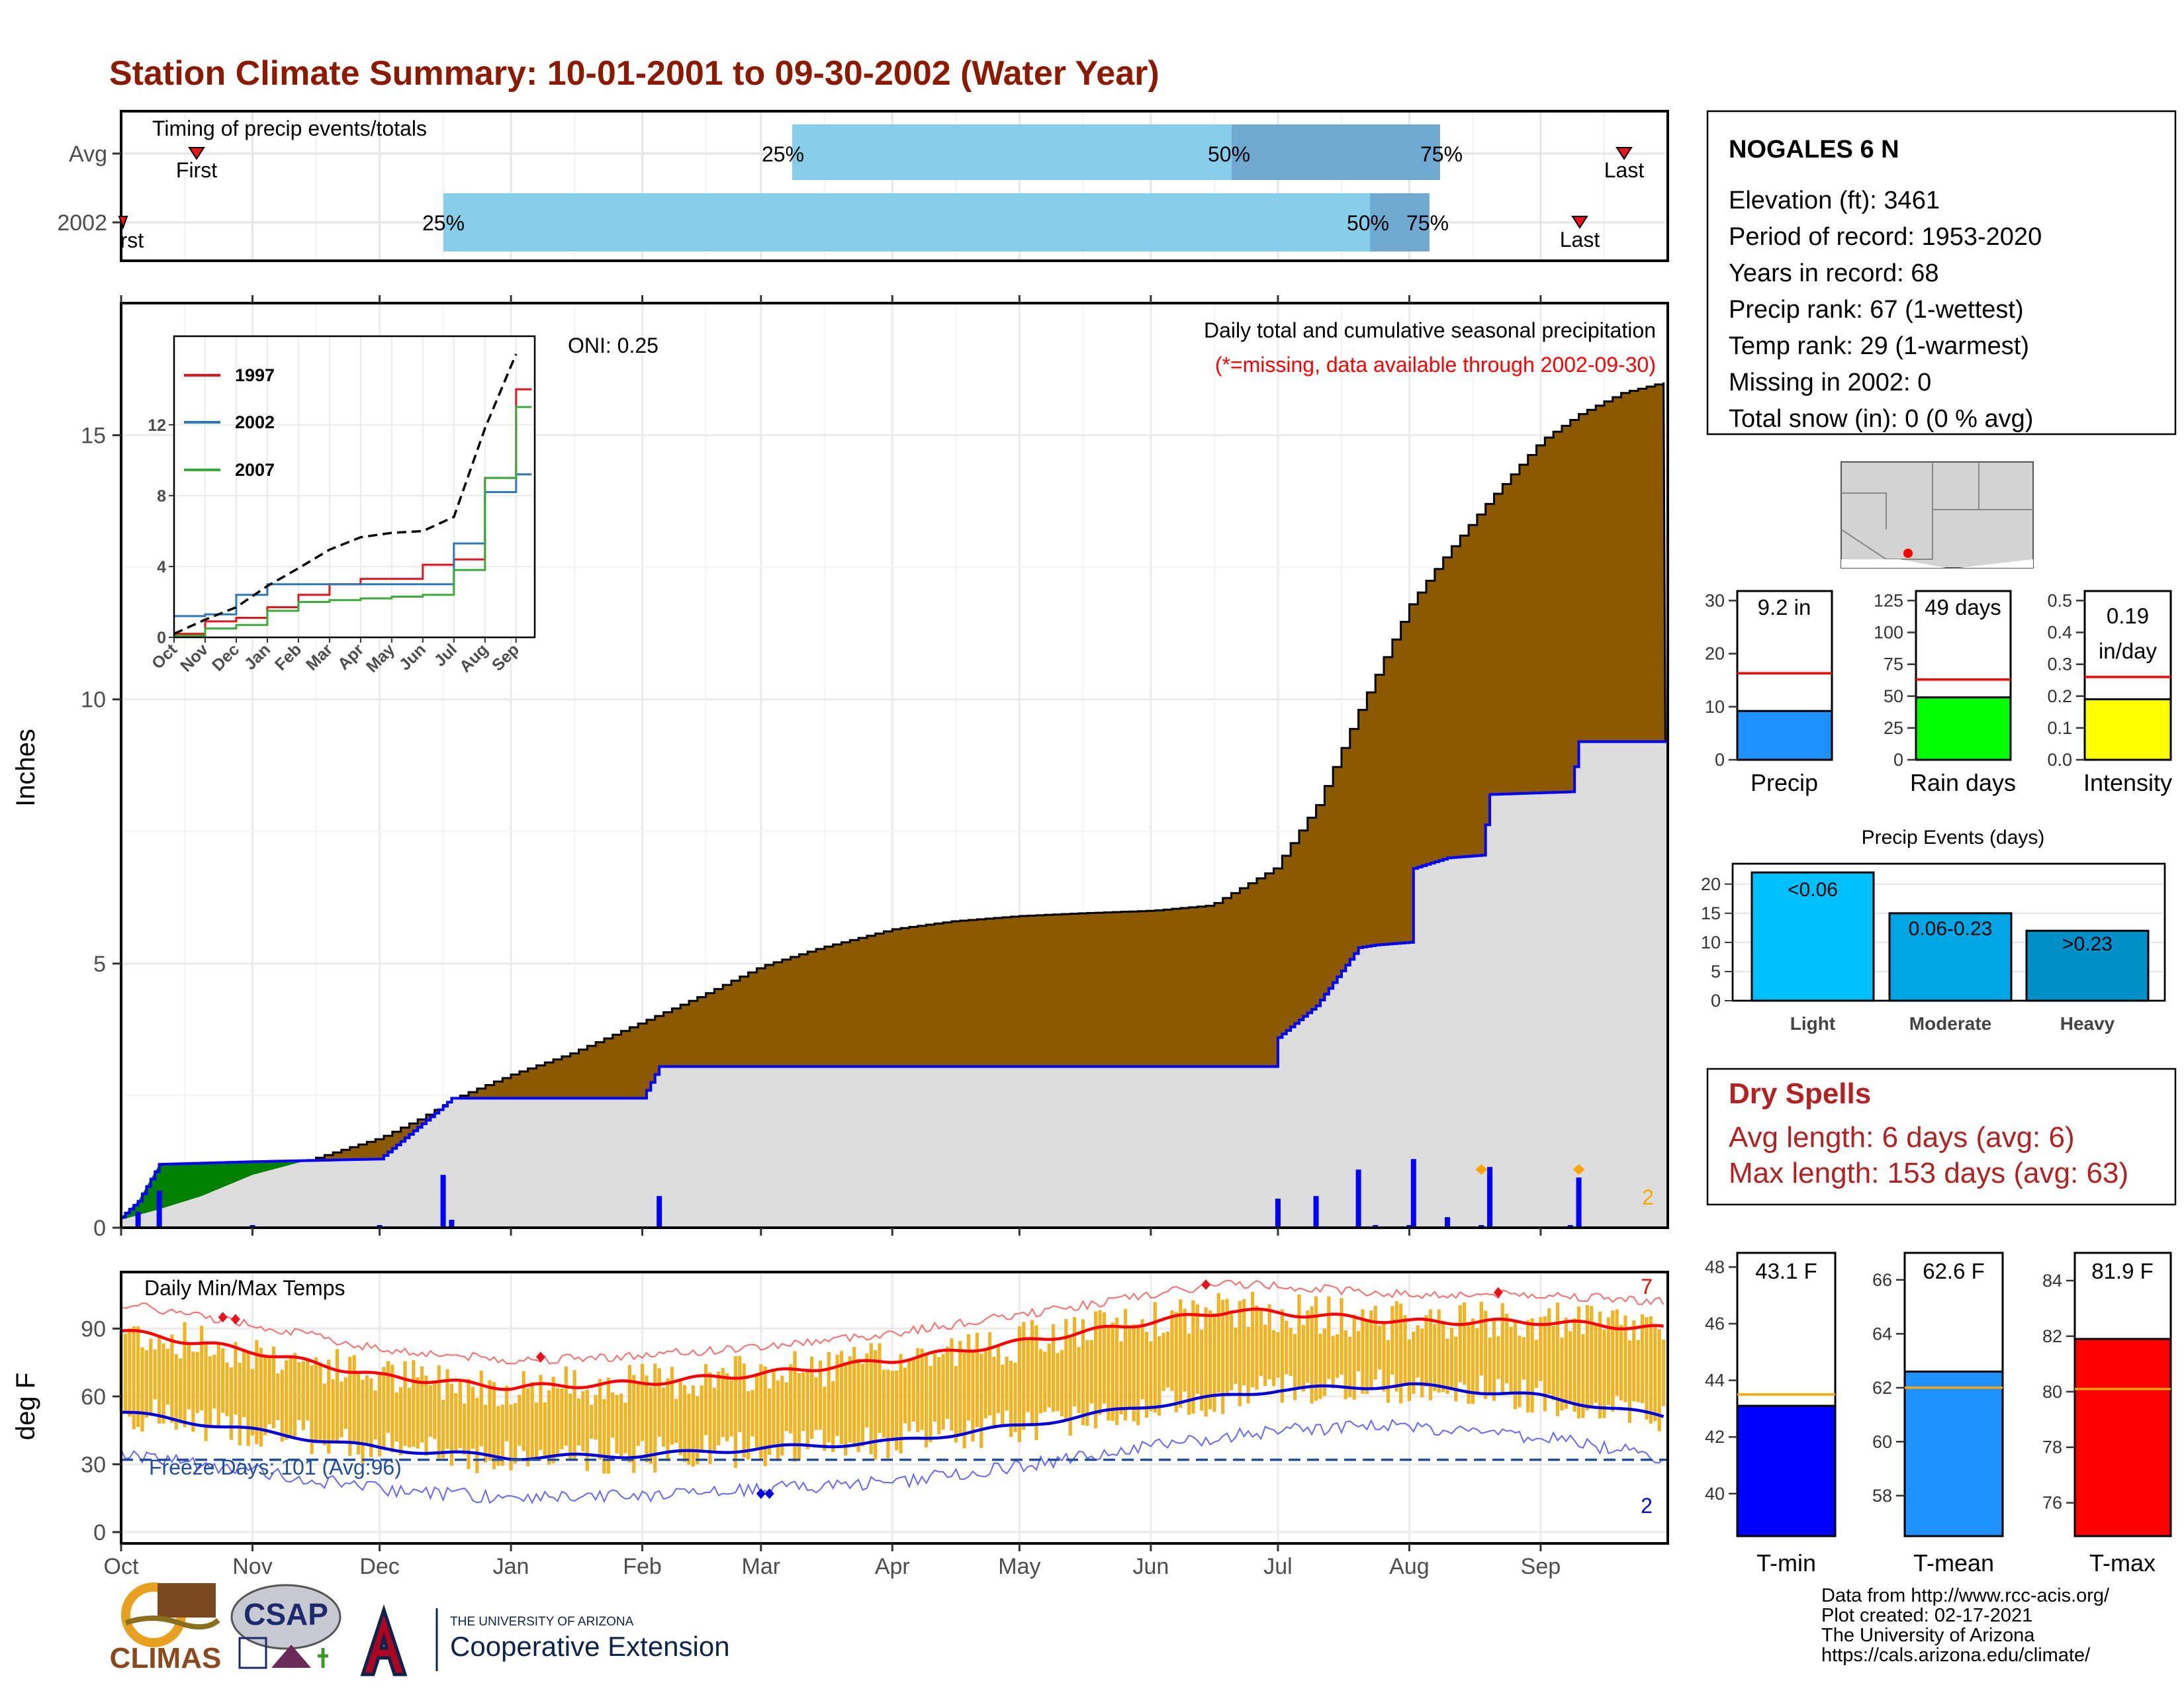  What do you see at coordinates (257, 656) in the screenshot?
I see `inset-xtick-label: Jan` at bounding box center [257, 656].